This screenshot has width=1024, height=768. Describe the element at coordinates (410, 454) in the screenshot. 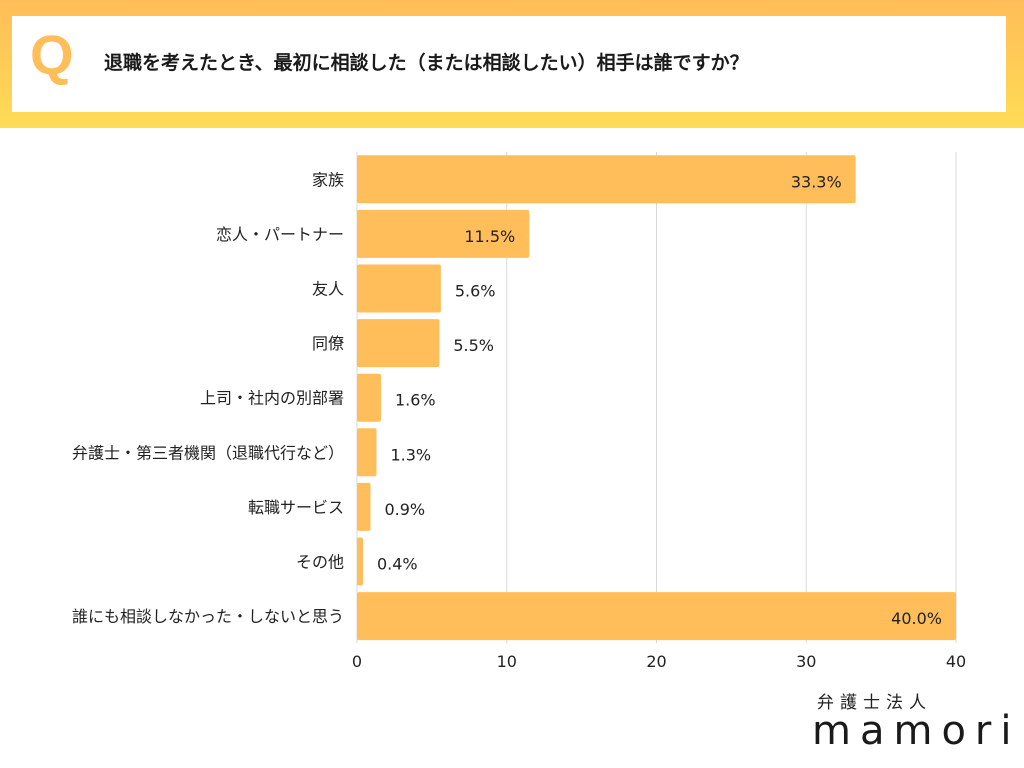

I see `data-label: 1.3%` at that location.